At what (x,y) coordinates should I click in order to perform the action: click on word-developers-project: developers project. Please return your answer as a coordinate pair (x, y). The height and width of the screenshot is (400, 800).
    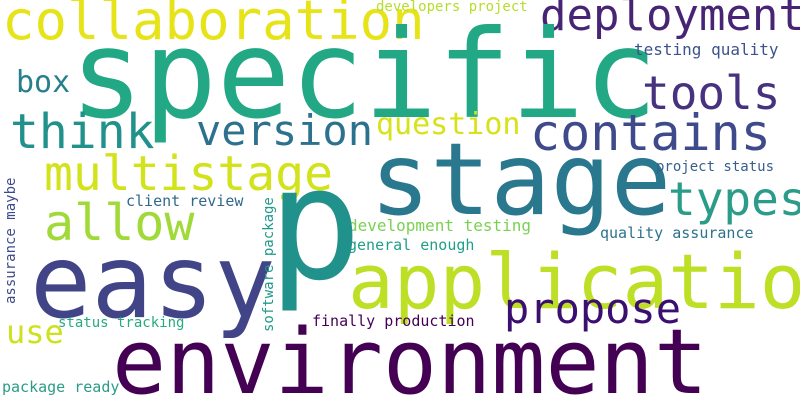
    Looking at the image, I should click on (452, 7).